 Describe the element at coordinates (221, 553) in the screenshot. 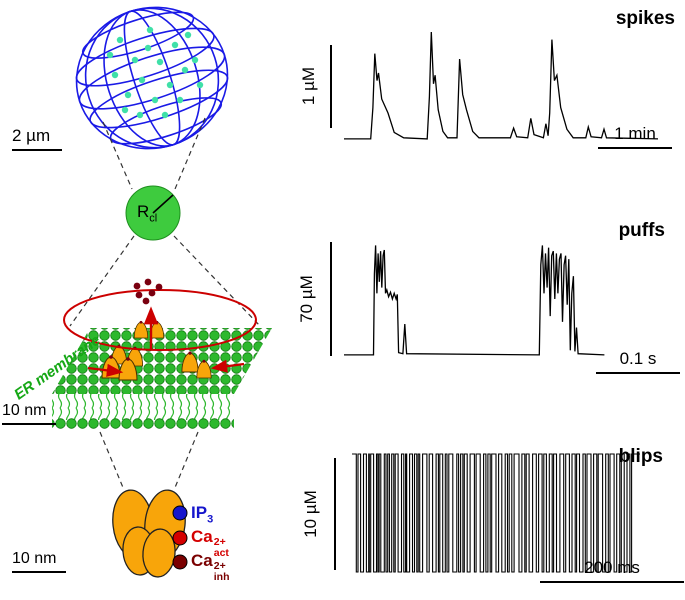

I see `ca-act-label-sub: act` at that location.